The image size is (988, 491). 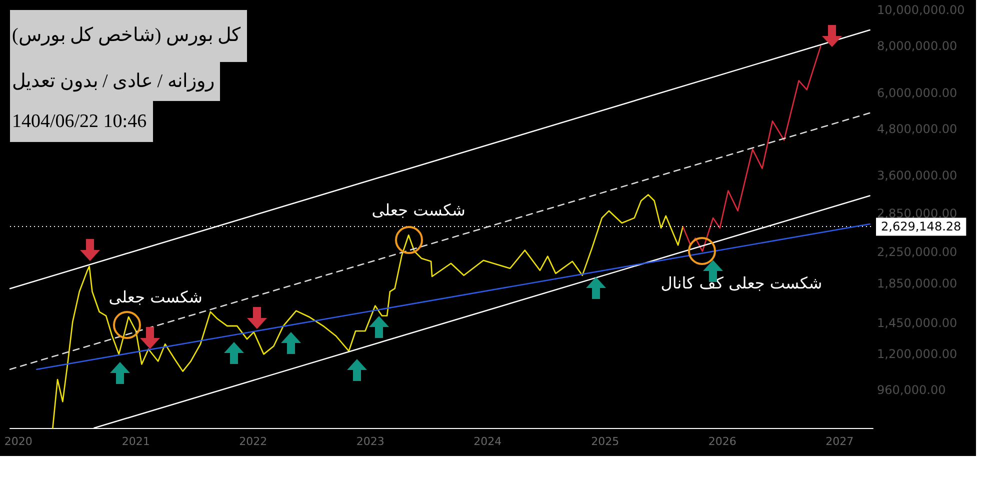 I want to click on annotation: شکست جعلی کف کانال, so click(x=741, y=283).